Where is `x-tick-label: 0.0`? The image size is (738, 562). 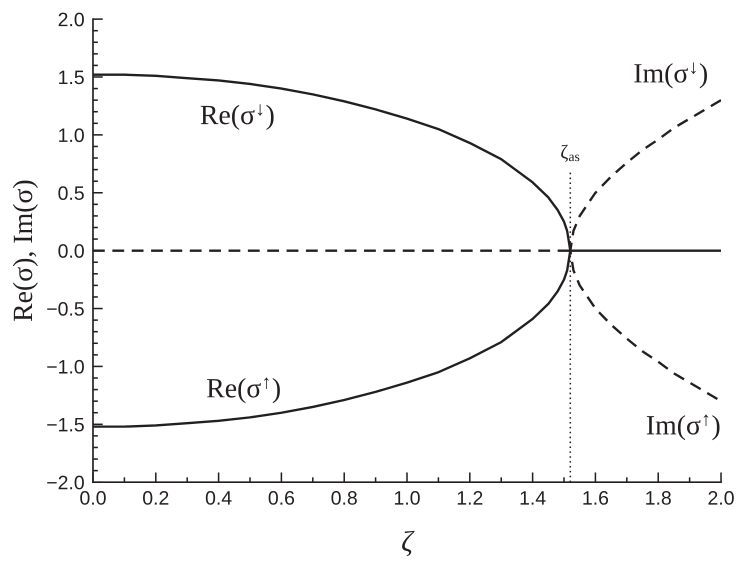
x-tick-label: 0.0 is located at coordinates (93, 498).